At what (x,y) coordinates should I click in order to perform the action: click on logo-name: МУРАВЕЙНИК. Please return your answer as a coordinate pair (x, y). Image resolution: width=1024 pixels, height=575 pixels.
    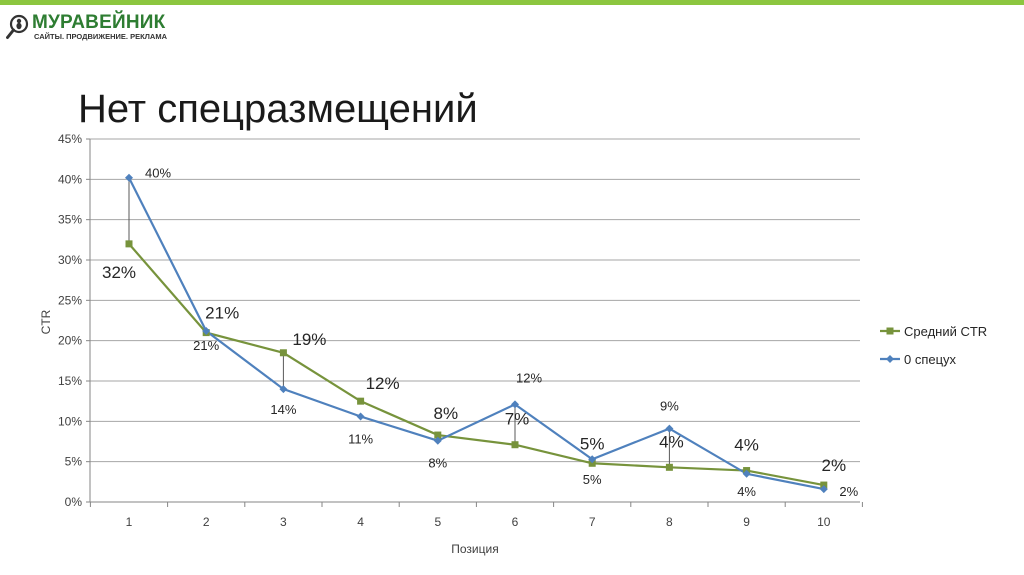
    Looking at the image, I should click on (99, 22).